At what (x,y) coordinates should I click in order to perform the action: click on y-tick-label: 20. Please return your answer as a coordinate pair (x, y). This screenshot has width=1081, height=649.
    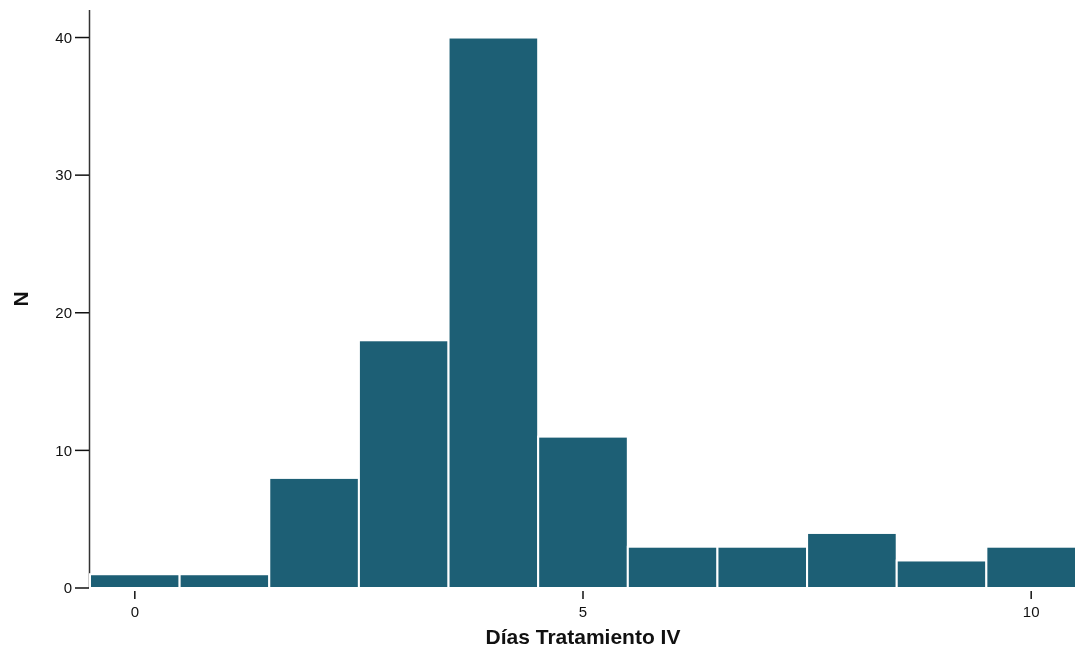
    Looking at the image, I should click on (63, 313).